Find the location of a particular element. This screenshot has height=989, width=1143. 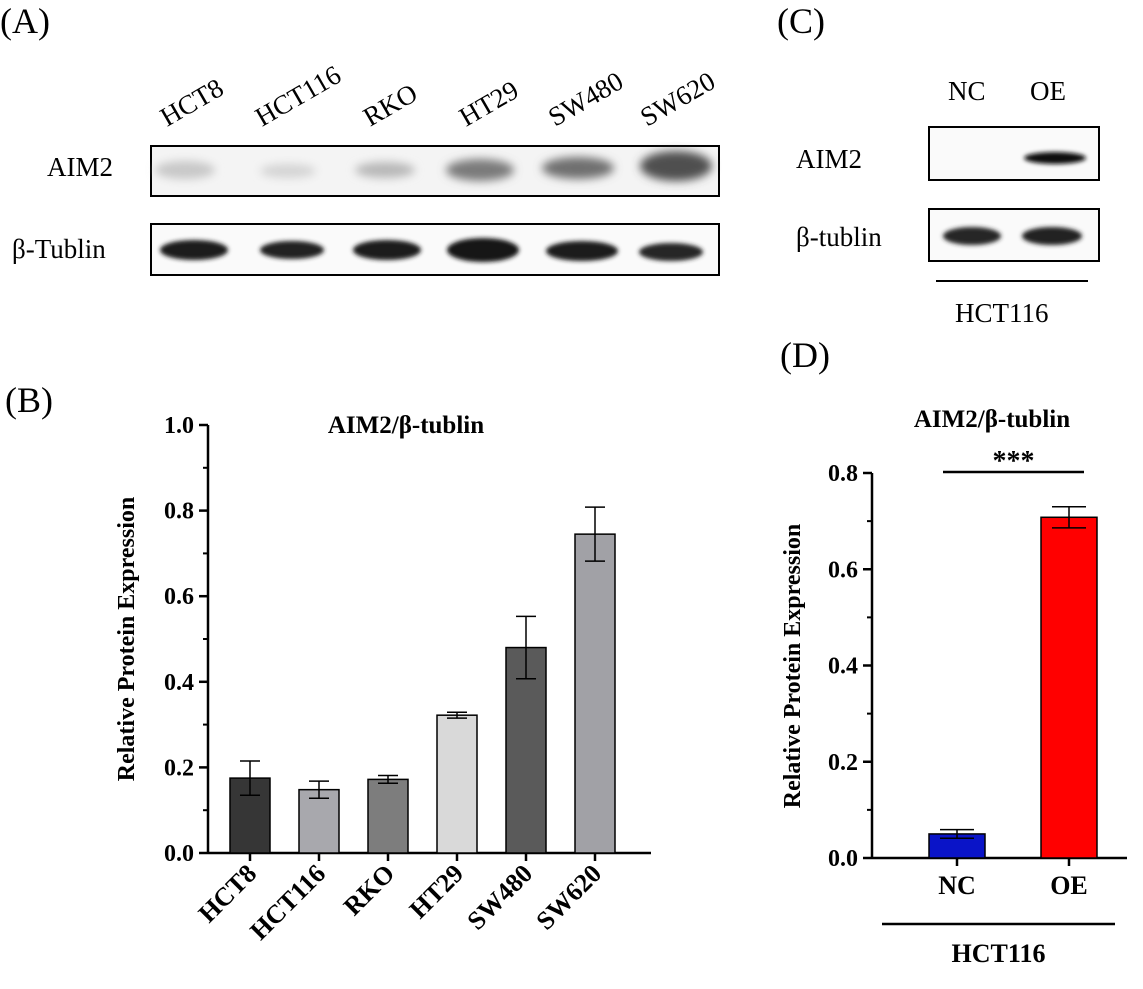

panel-d-letter: (D) is located at coordinates (805, 355).